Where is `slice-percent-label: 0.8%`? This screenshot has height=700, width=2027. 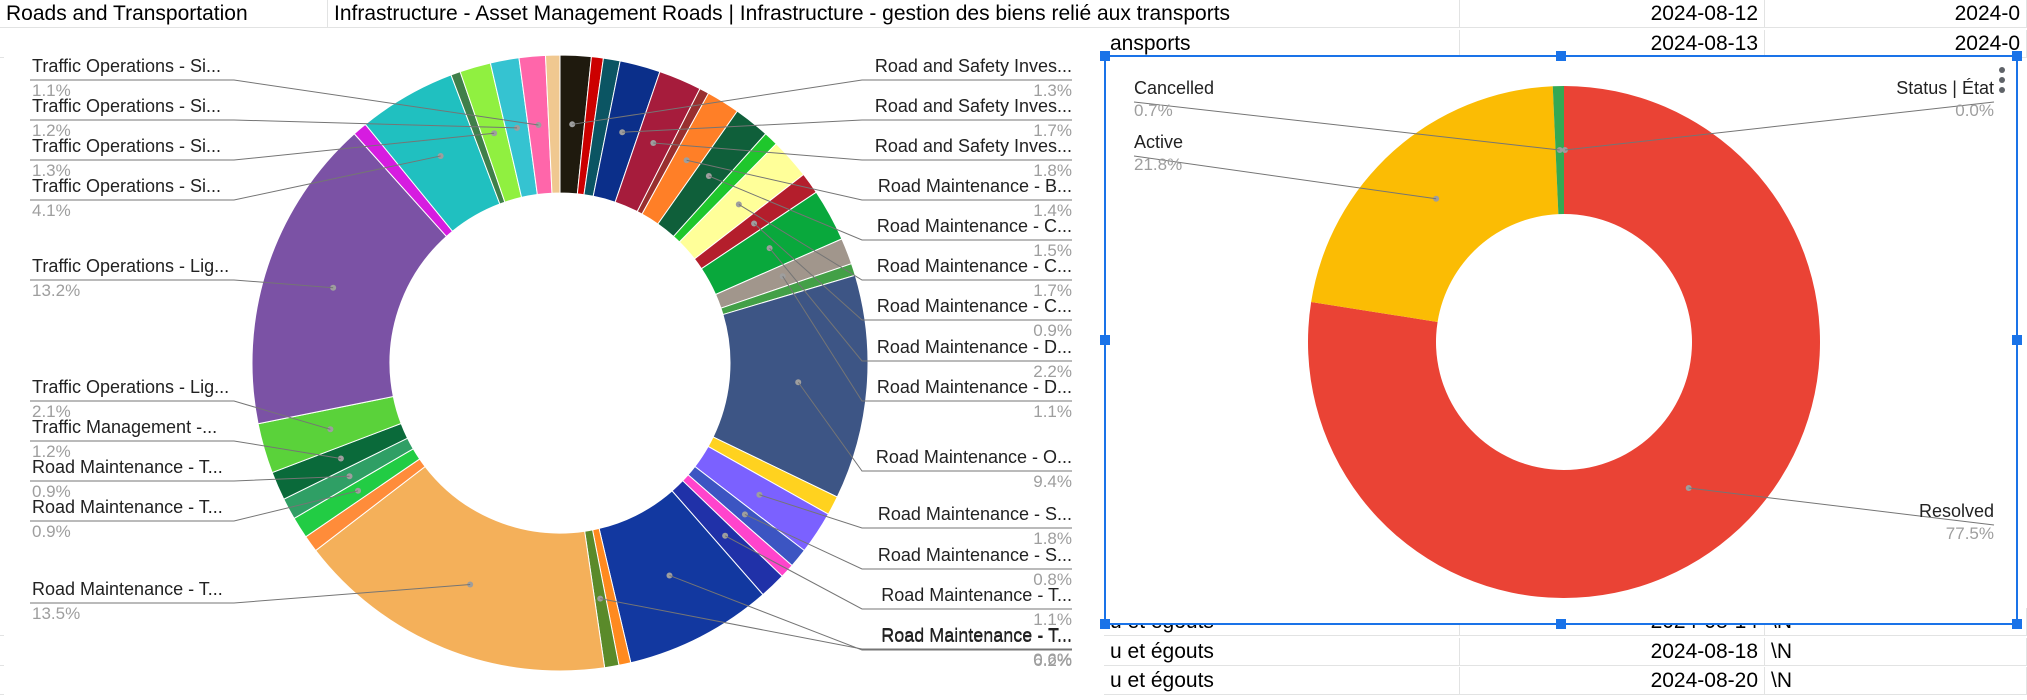
slice-percent-label: 0.8% is located at coordinates (1052, 579).